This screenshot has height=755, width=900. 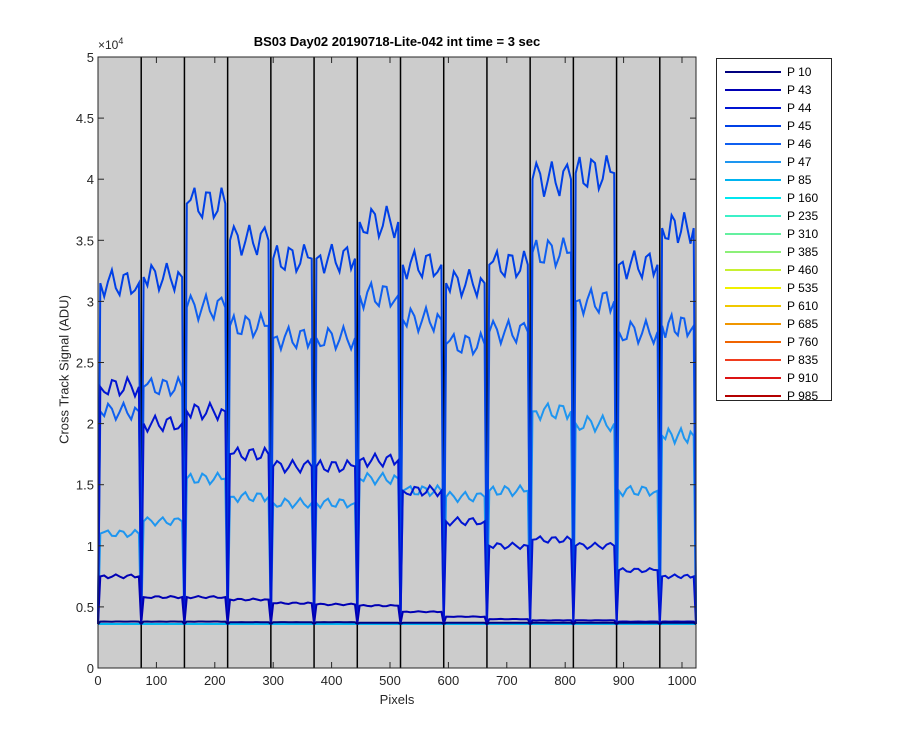 What do you see at coordinates (565, 680) in the screenshot?
I see `x-tick-label: 800` at bounding box center [565, 680].